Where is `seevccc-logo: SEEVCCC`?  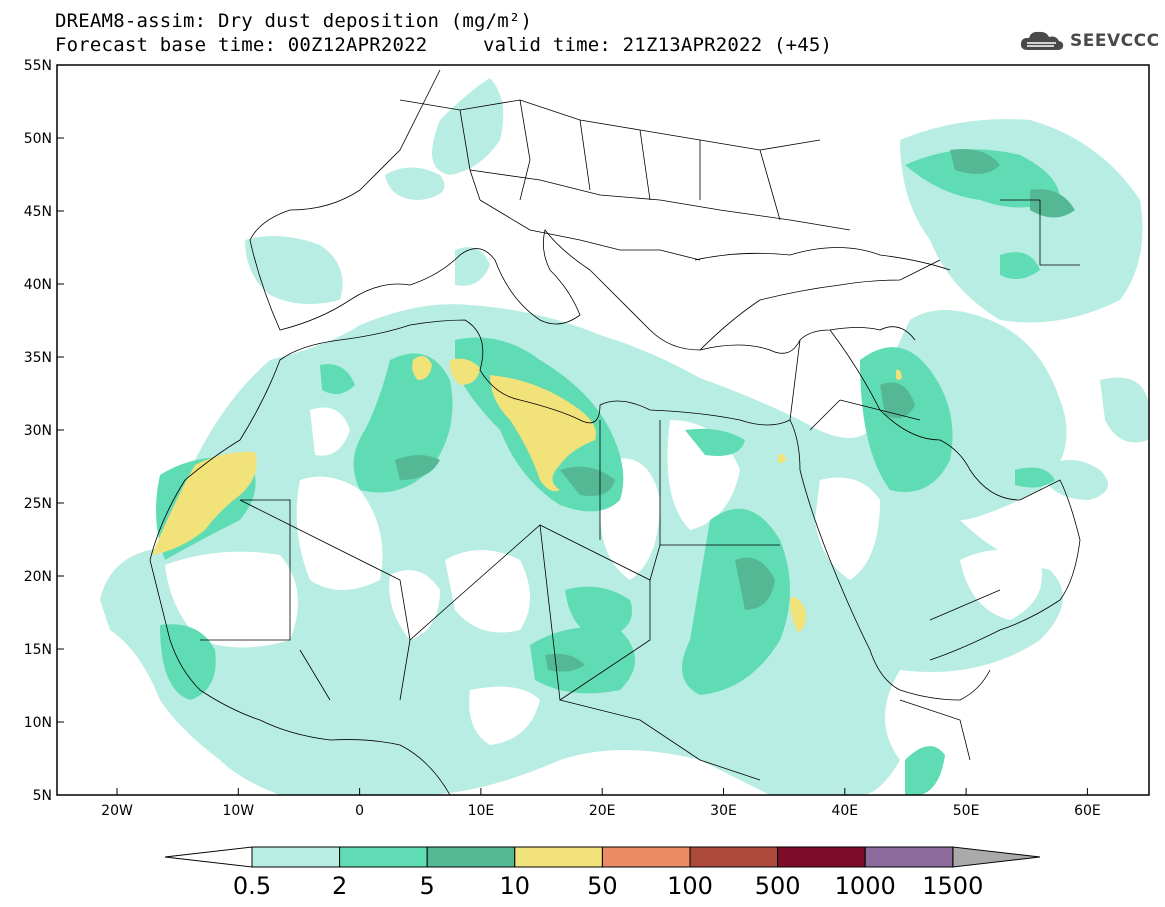 seevccc-logo: SEEVCCC is located at coordinates (1089, 41).